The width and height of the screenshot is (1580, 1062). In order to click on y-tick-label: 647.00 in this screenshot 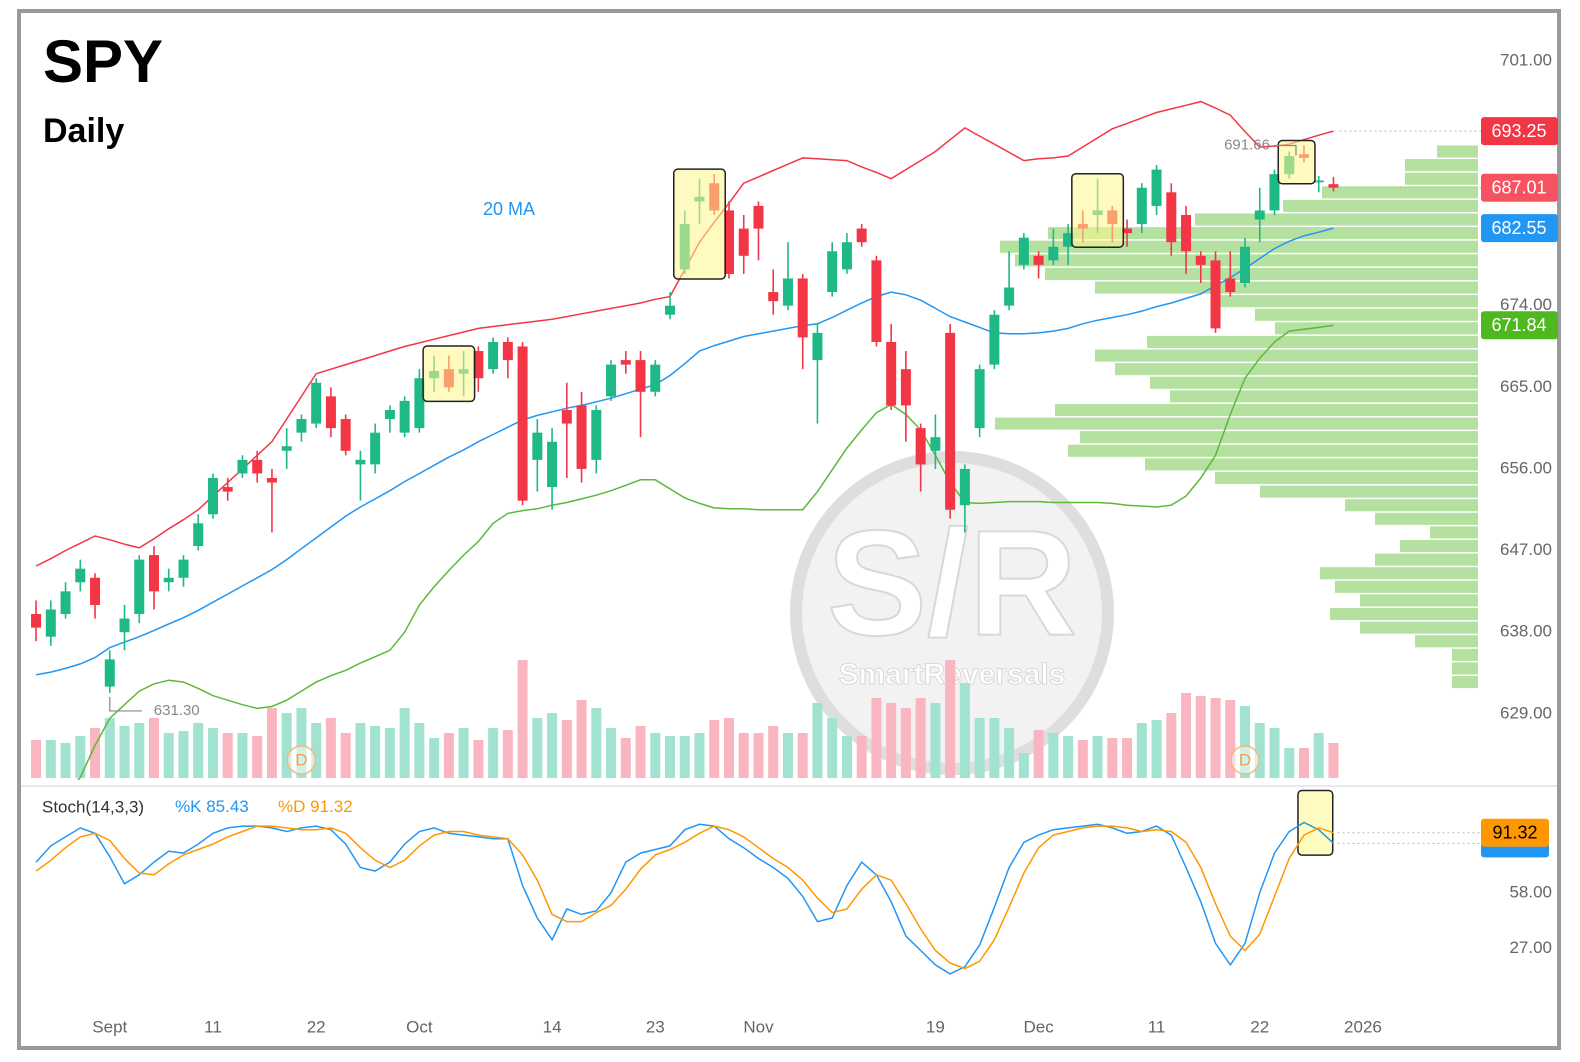, I will do `click(1526, 549)`.